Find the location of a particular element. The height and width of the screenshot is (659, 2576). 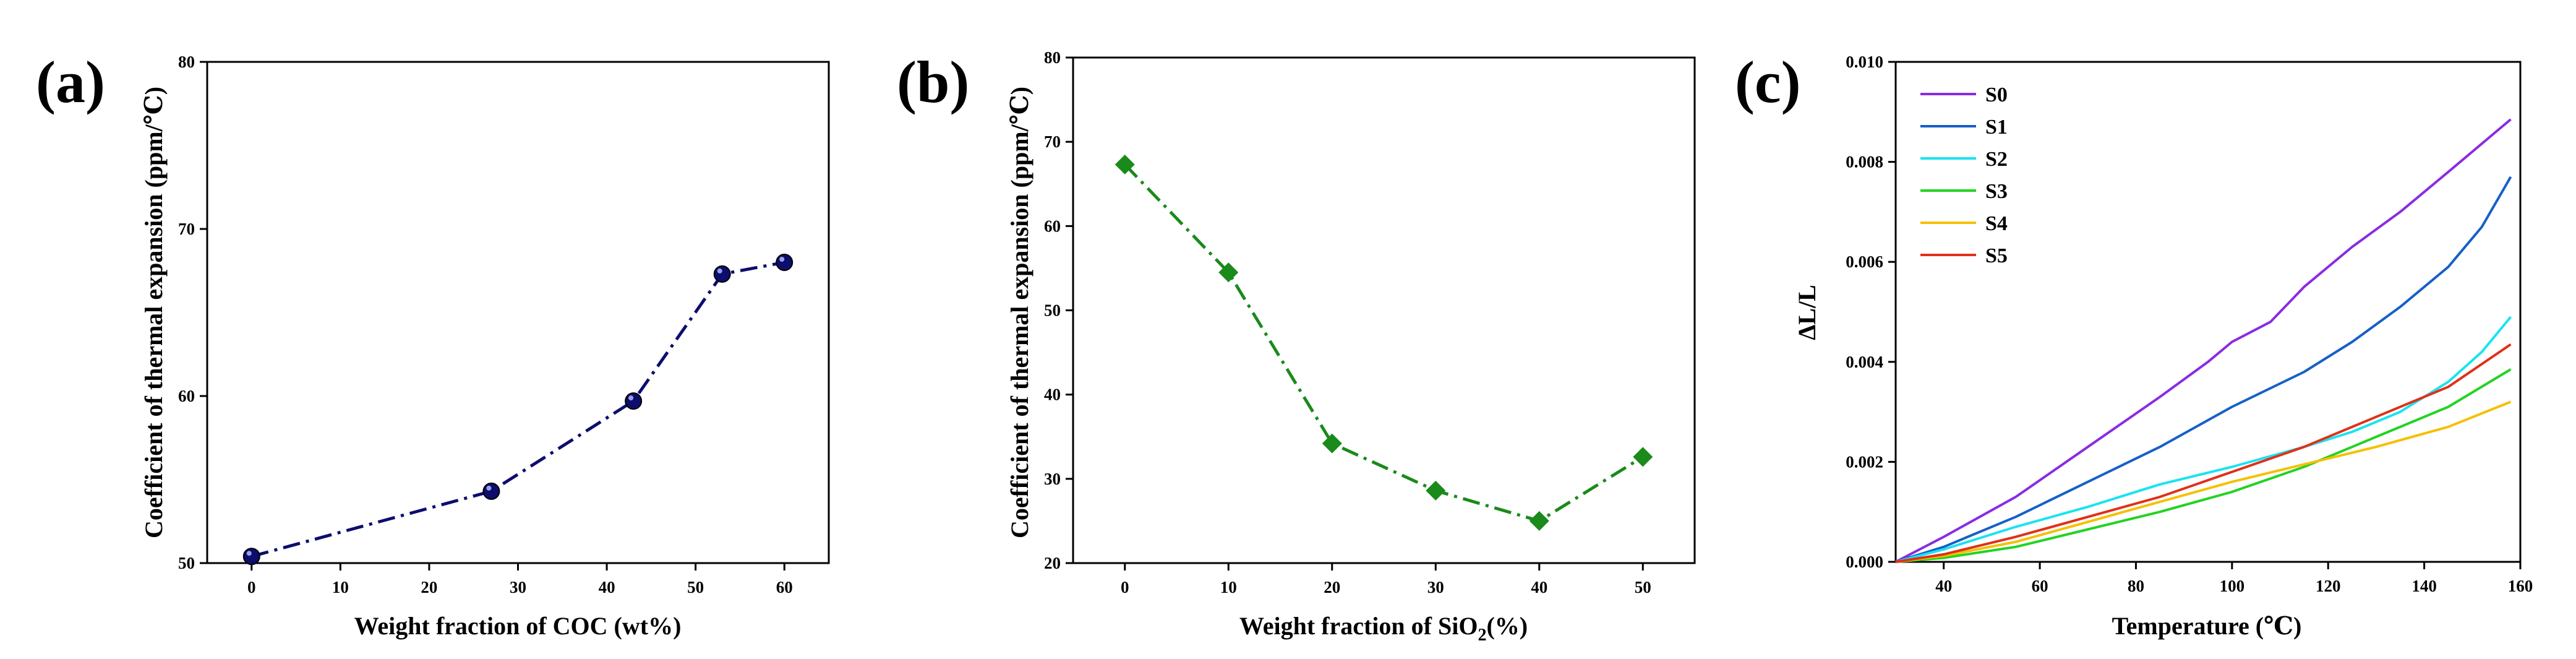

series-line-a is located at coordinates (518, 409).